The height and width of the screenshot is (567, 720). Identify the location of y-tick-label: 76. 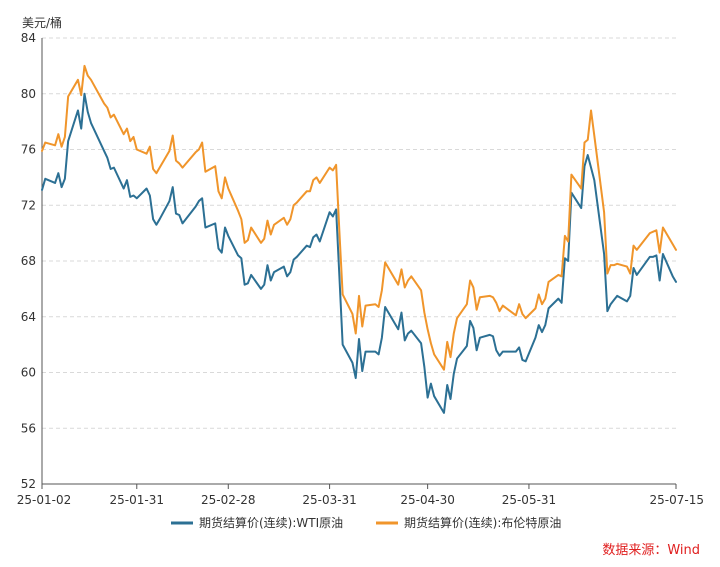
(28, 150).